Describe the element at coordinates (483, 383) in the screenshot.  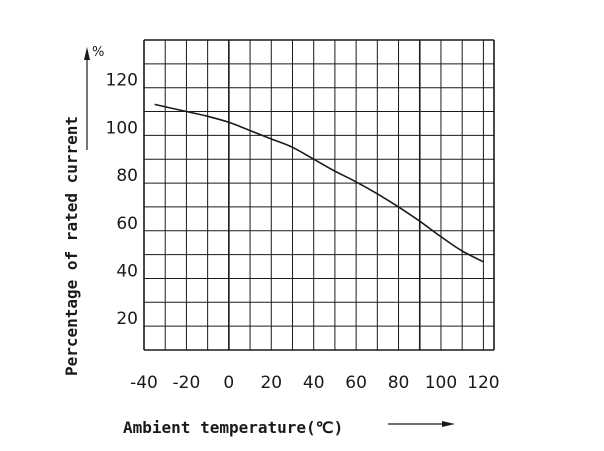
I see `x-tick-label: 120` at that location.